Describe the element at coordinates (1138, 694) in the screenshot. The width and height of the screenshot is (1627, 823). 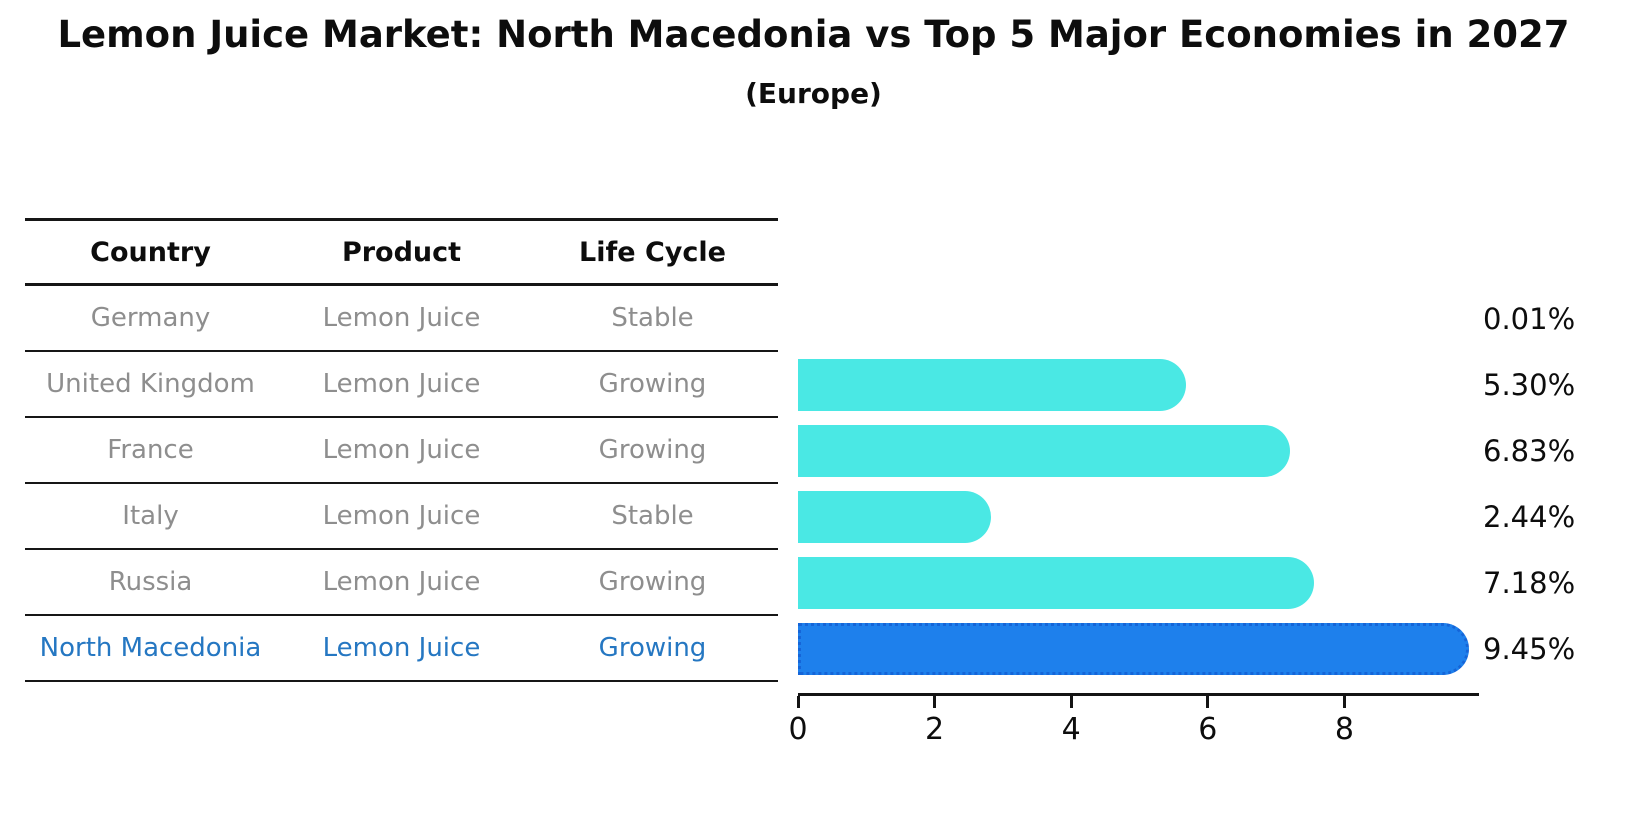
I see `x-axis-spine` at that location.